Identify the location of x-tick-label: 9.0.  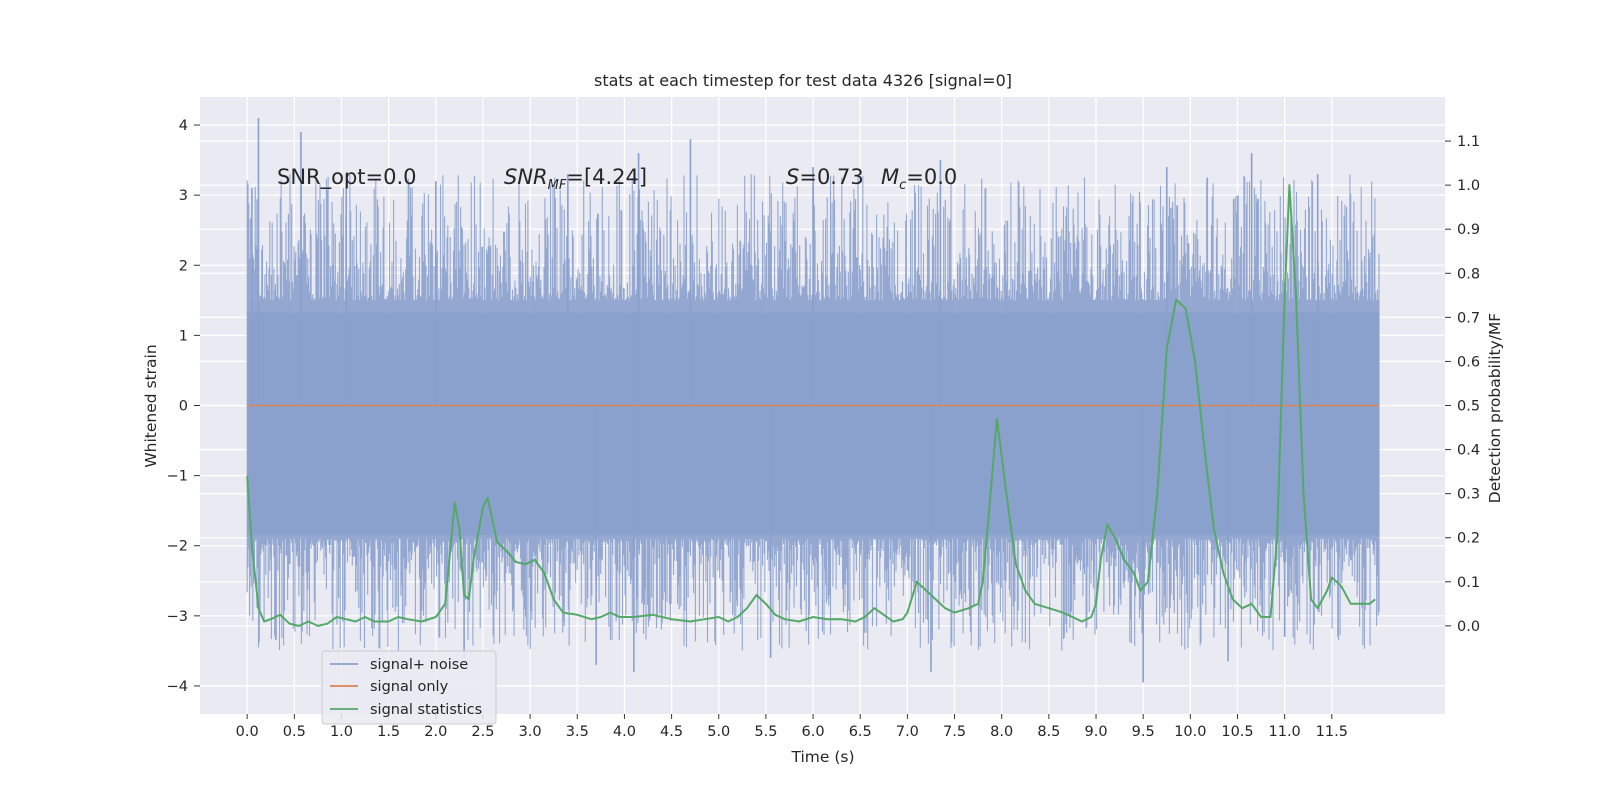
(1095, 732).